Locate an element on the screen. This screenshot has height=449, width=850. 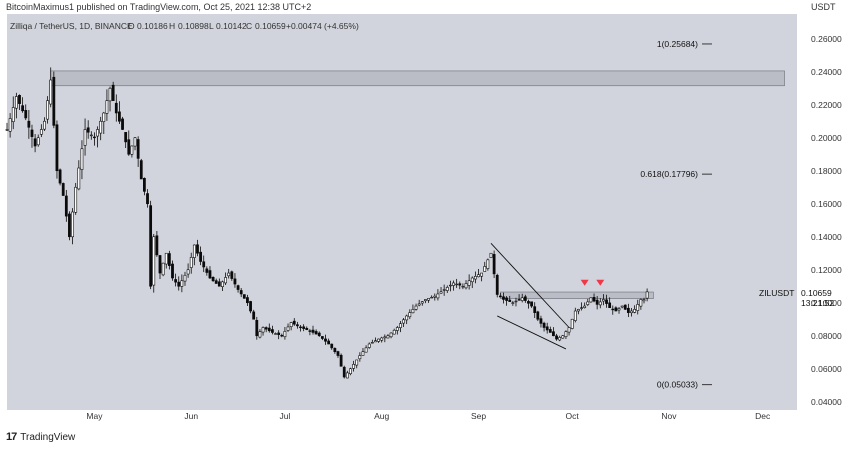
countdown: 13:21:52 is located at coordinates (817, 303).